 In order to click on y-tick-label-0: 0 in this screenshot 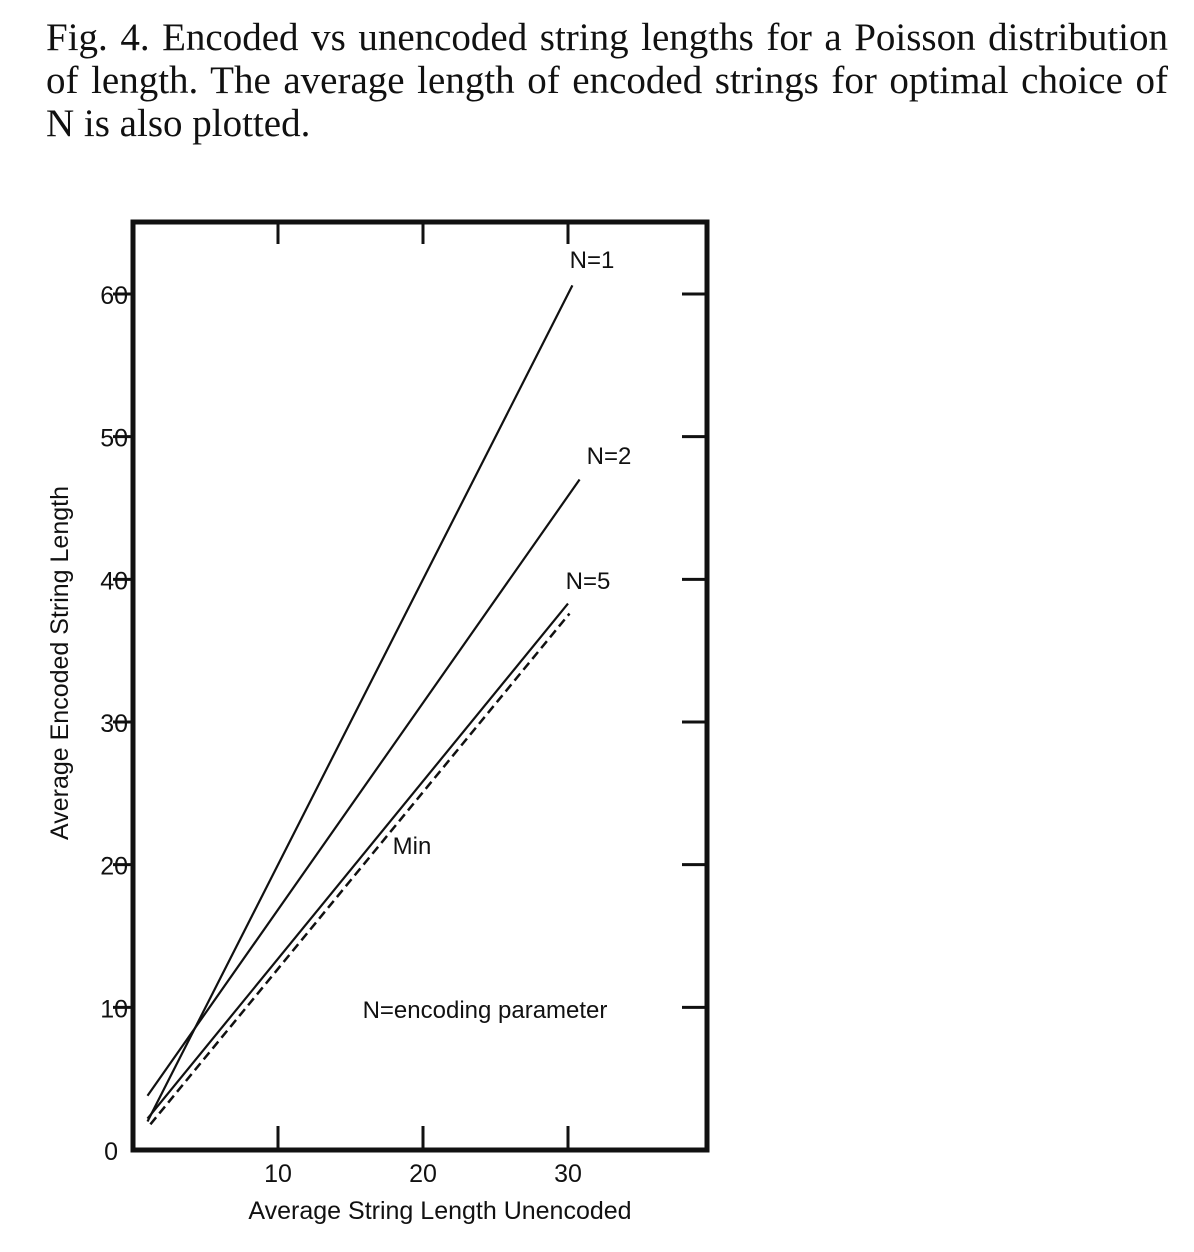, I will do `click(111, 1152)`.